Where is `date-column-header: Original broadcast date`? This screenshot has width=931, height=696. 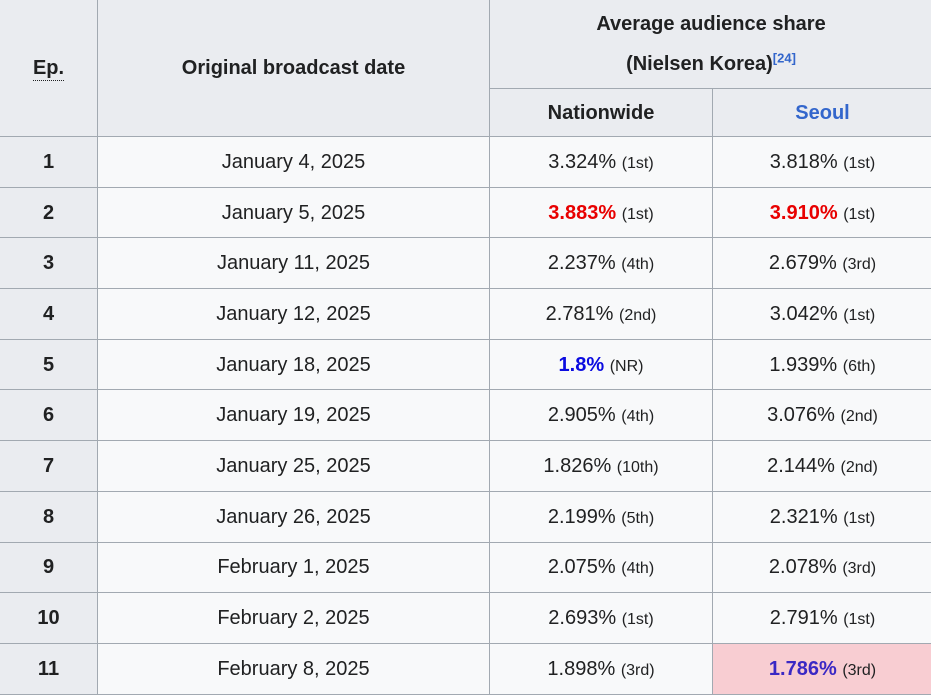 date-column-header: Original broadcast date is located at coordinates (293, 68).